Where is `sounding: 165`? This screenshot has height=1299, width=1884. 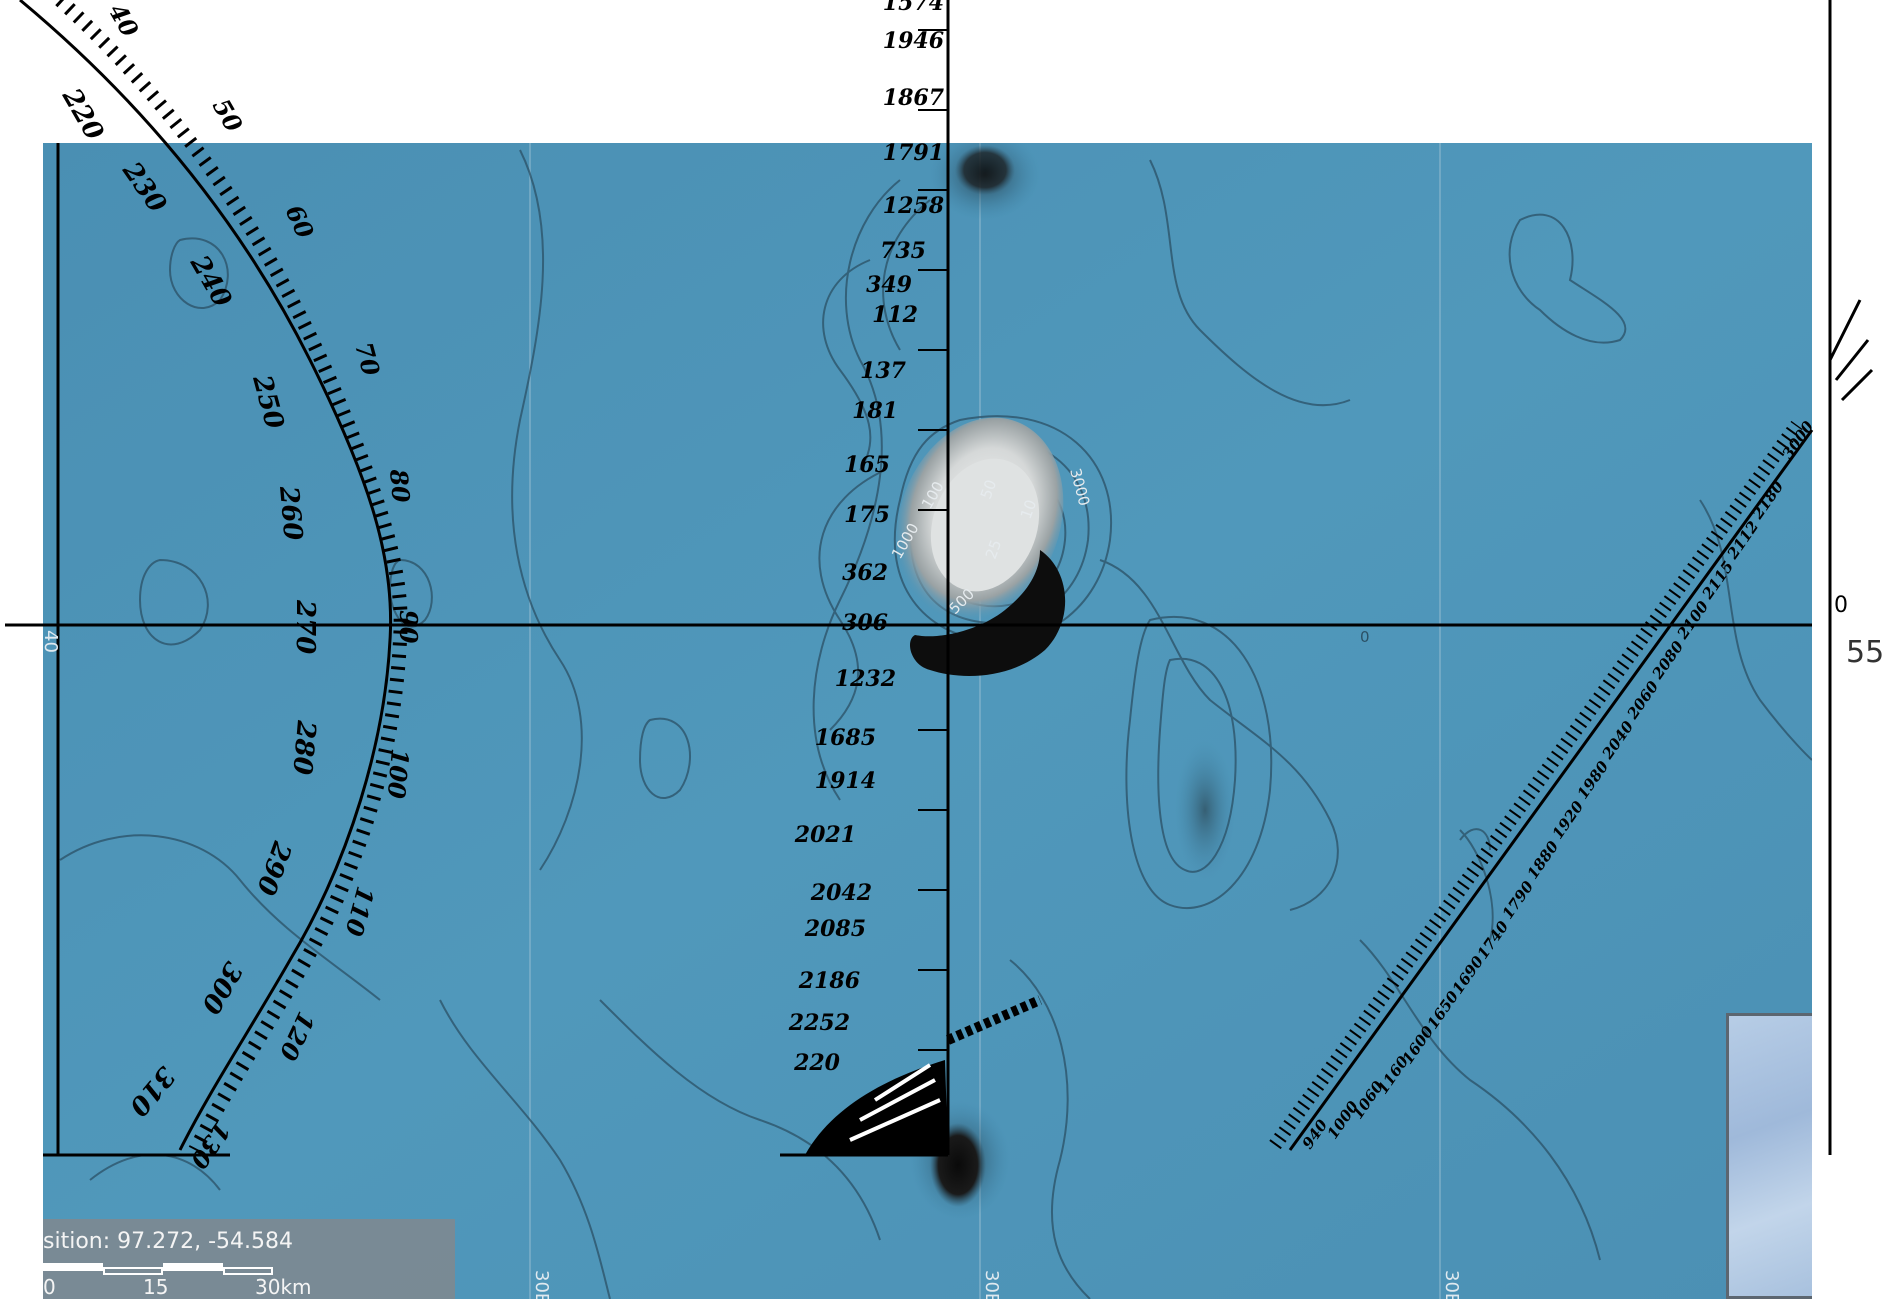
sounding: 165 is located at coordinates (867, 465).